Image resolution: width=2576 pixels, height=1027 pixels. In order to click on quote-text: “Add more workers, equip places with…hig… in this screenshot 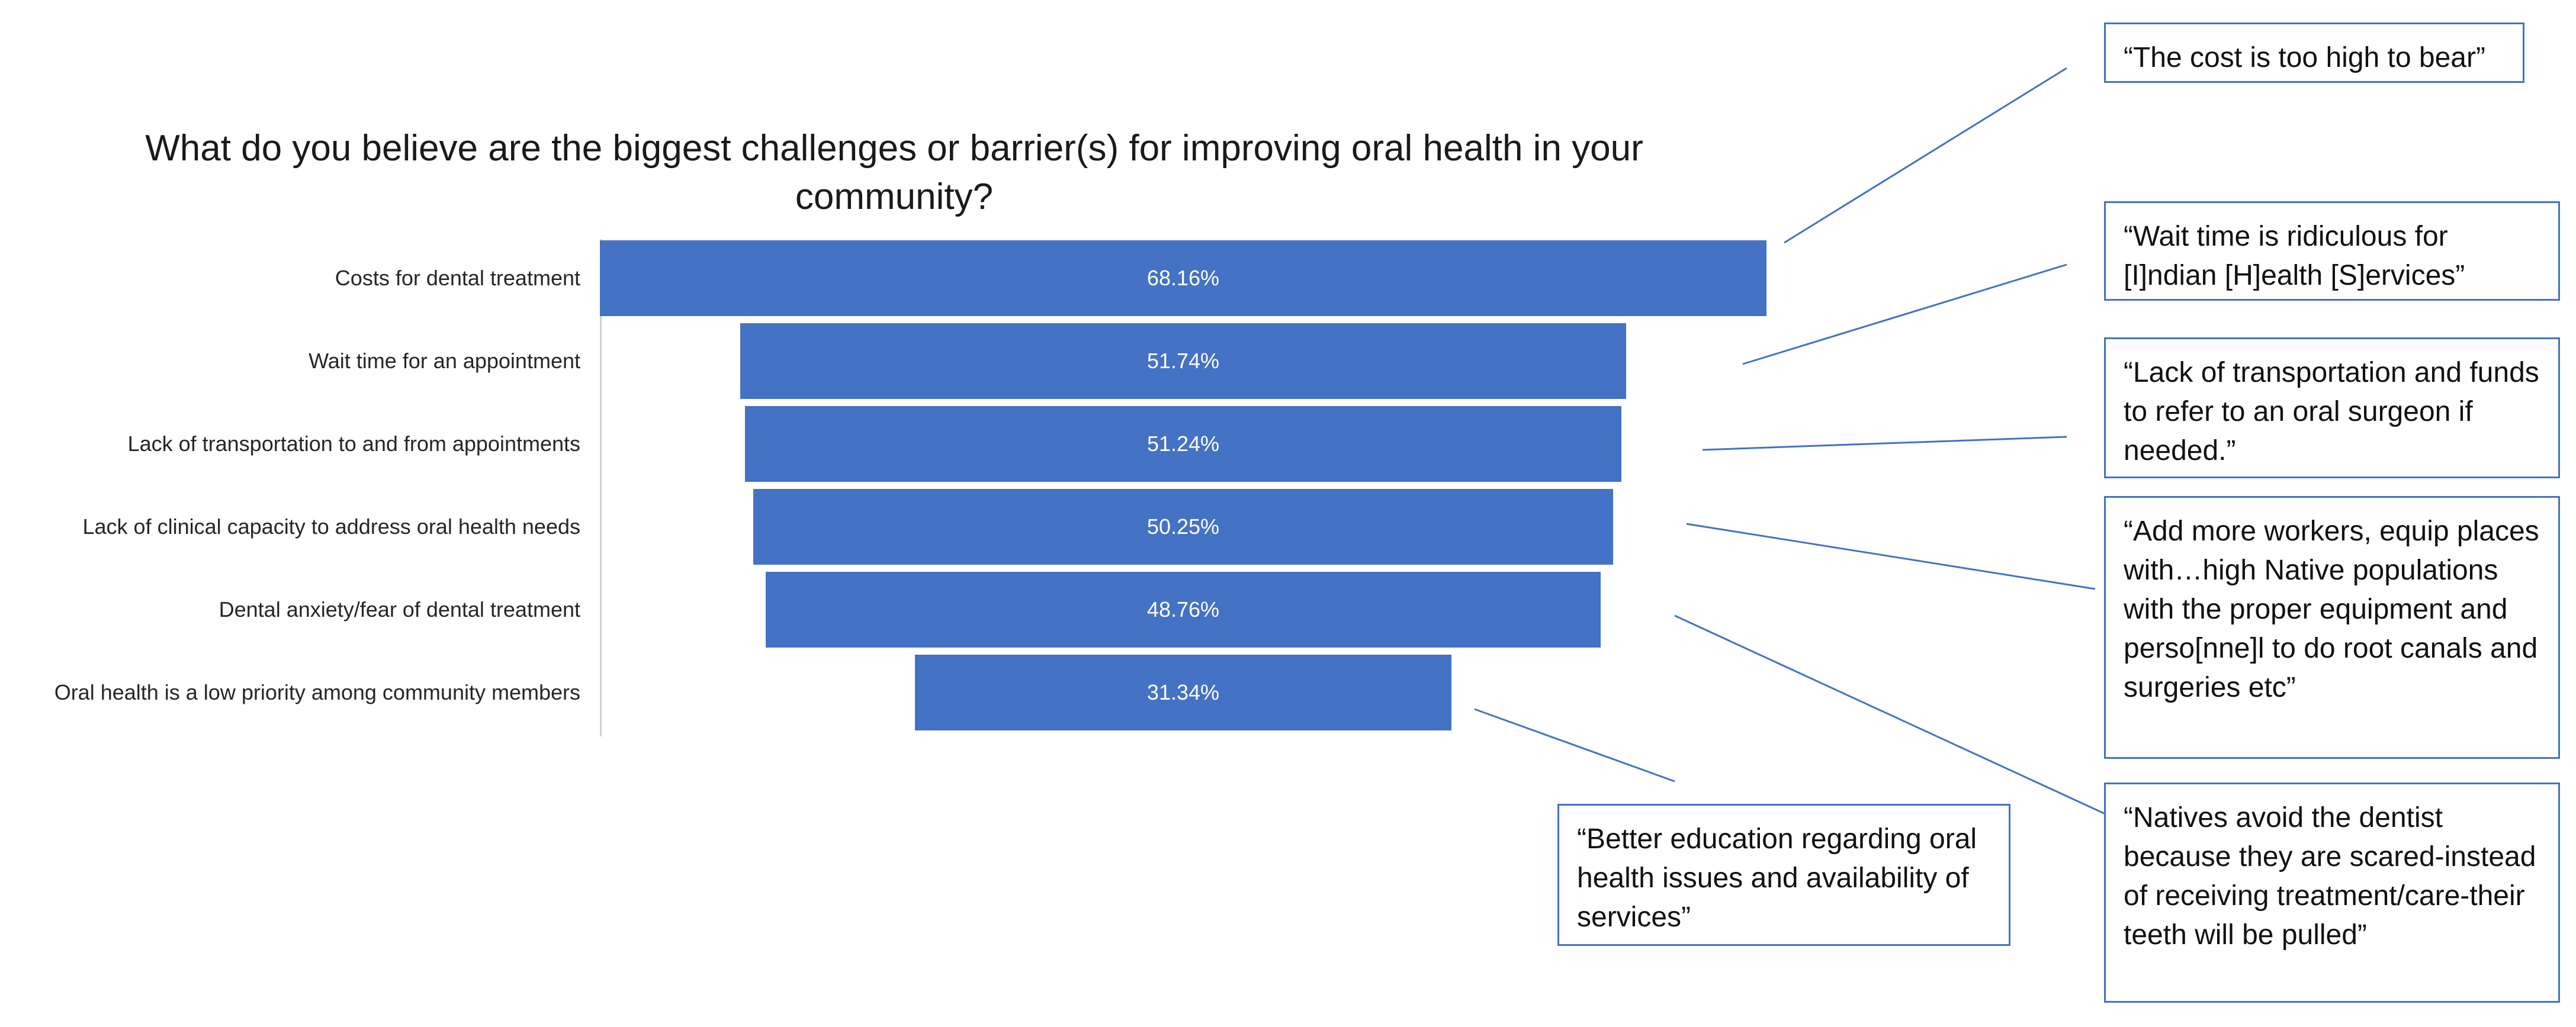, I will do `click(2331, 609)`.